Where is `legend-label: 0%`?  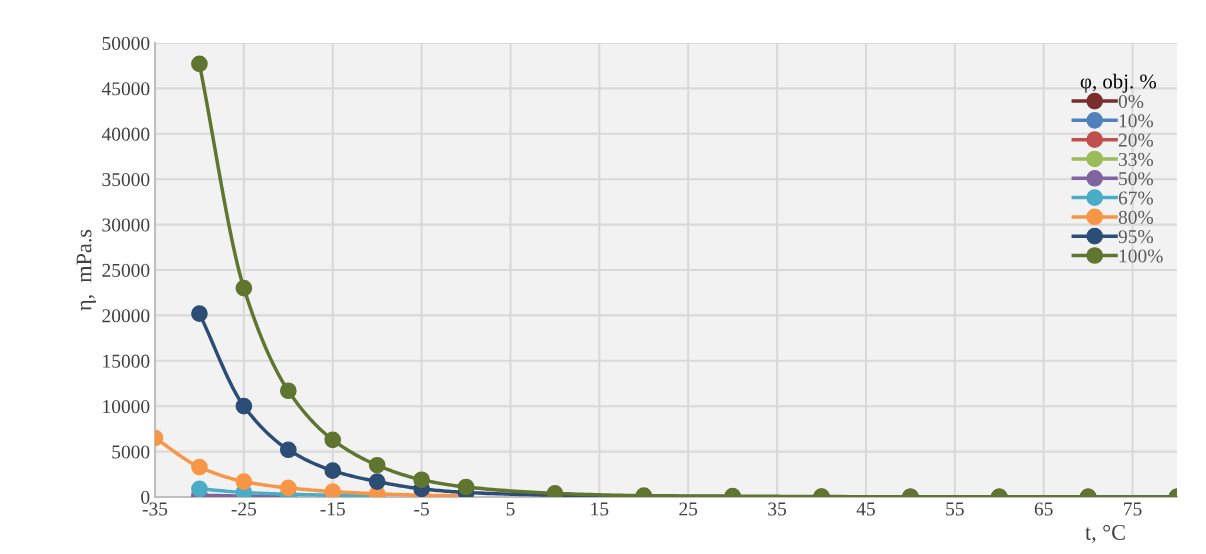
legend-label: 0% is located at coordinates (1131, 101).